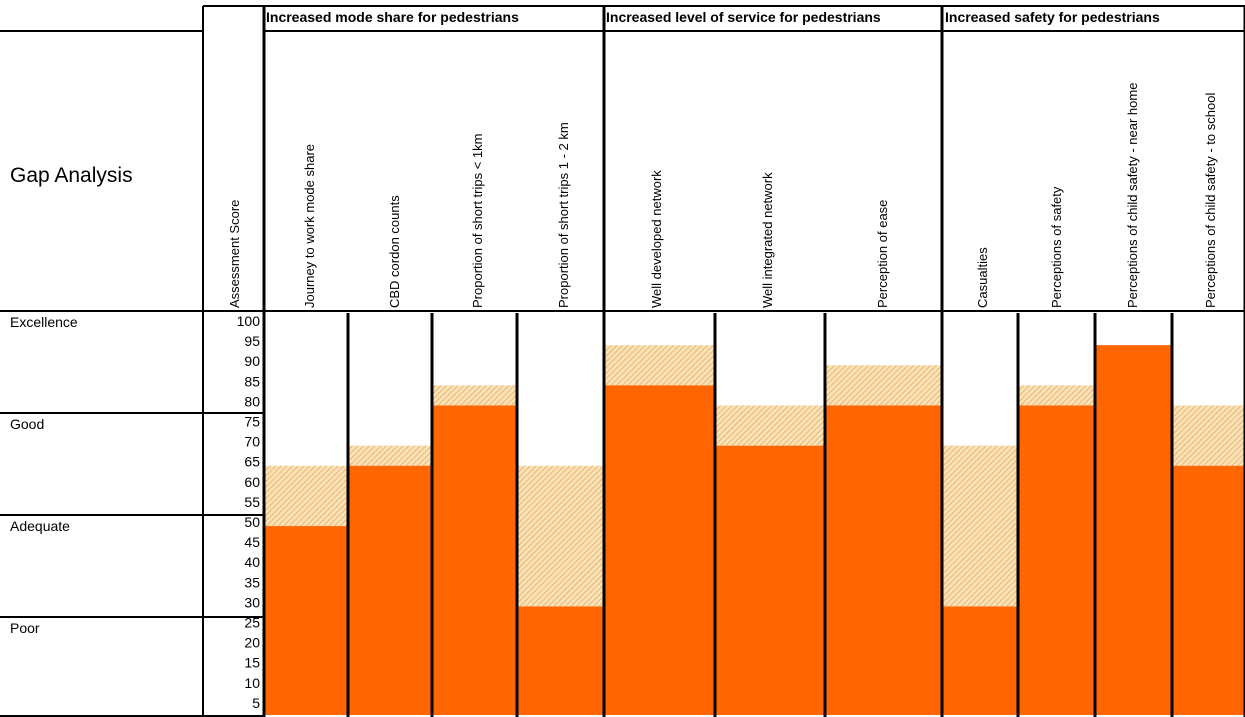 Image resolution: width=1245 pixels, height=717 pixels. Describe the element at coordinates (767, 240) in the screenshot. I see `col-label-well-integrated: Well integrated network` at that location.